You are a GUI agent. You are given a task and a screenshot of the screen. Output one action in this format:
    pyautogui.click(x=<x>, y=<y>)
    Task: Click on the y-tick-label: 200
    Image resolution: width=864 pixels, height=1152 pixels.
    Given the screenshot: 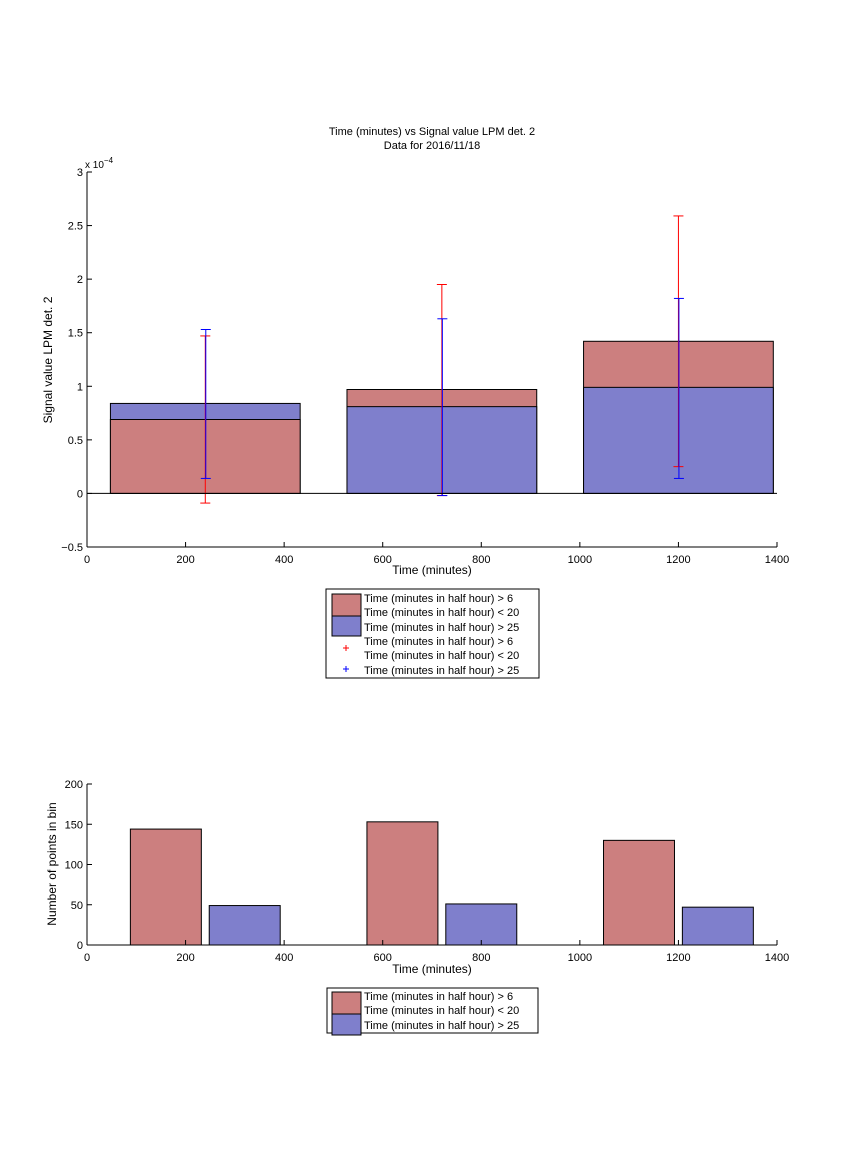 What is the action you would take?
    pyautogui.click(x=74, y=785)
    